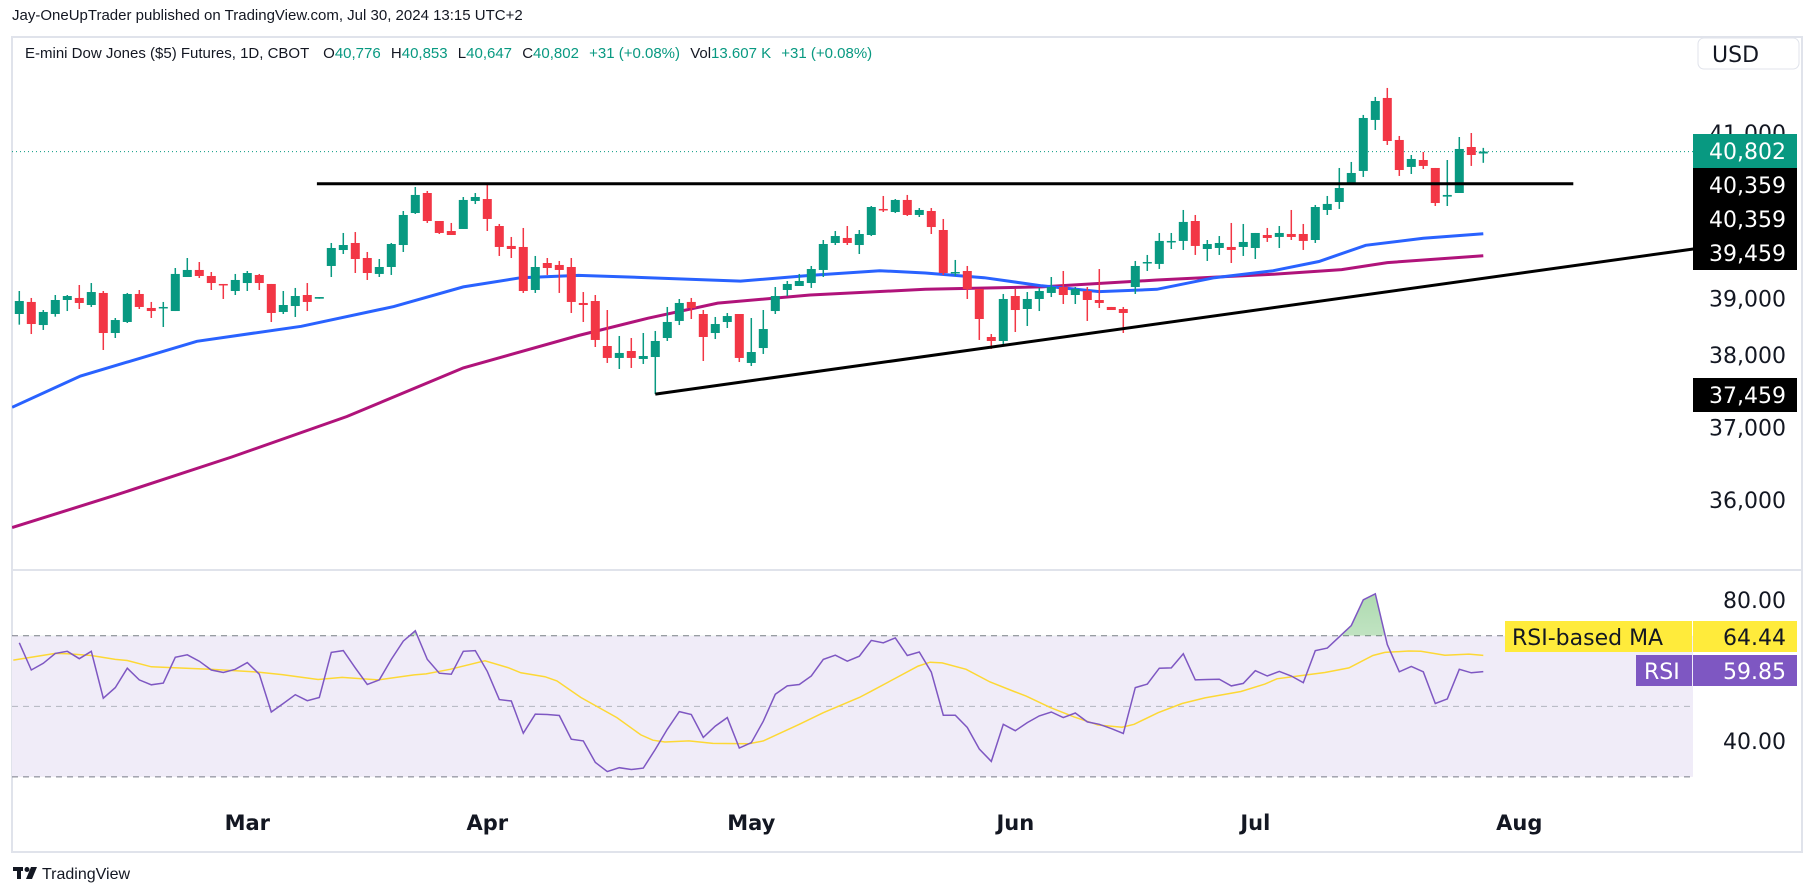  Describe the element at coordinates (1662, 672) in the screenshot. I see `rsi-name: RSI` at that location.